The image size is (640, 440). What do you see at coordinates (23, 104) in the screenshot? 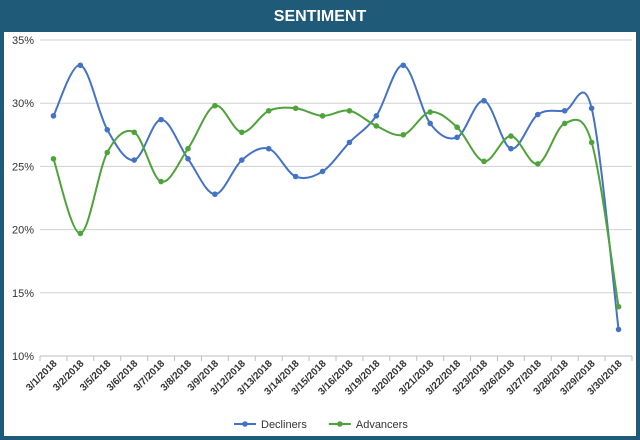
I see `y-tick-label: 30%` at bounding box center [23, 104].